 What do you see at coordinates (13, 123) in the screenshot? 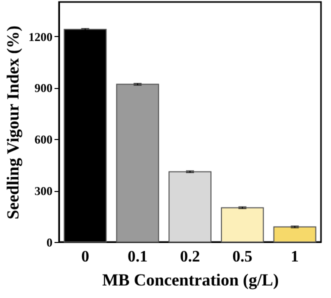
I see `y-axis-title: Seedling Vigour Index (%)` at bounding box center [13, 123].